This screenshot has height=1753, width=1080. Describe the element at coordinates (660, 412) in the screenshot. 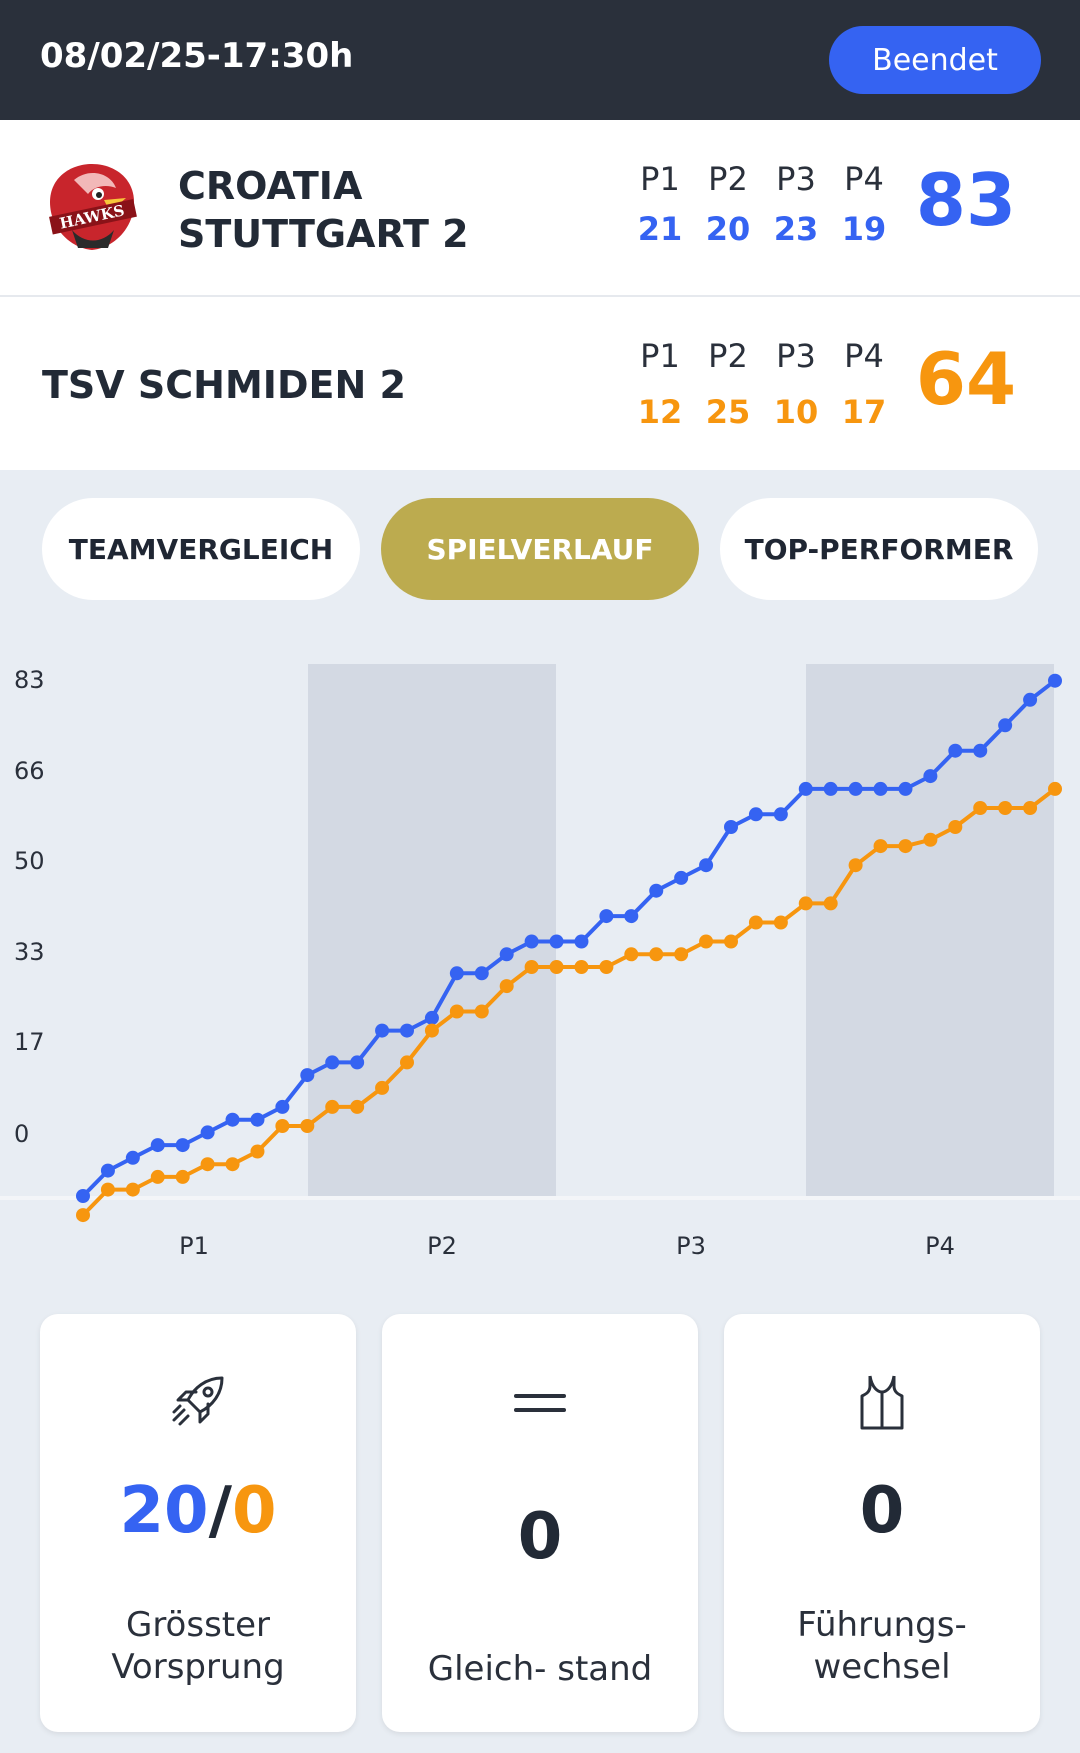

I see `away-period-score: 12` at that location.